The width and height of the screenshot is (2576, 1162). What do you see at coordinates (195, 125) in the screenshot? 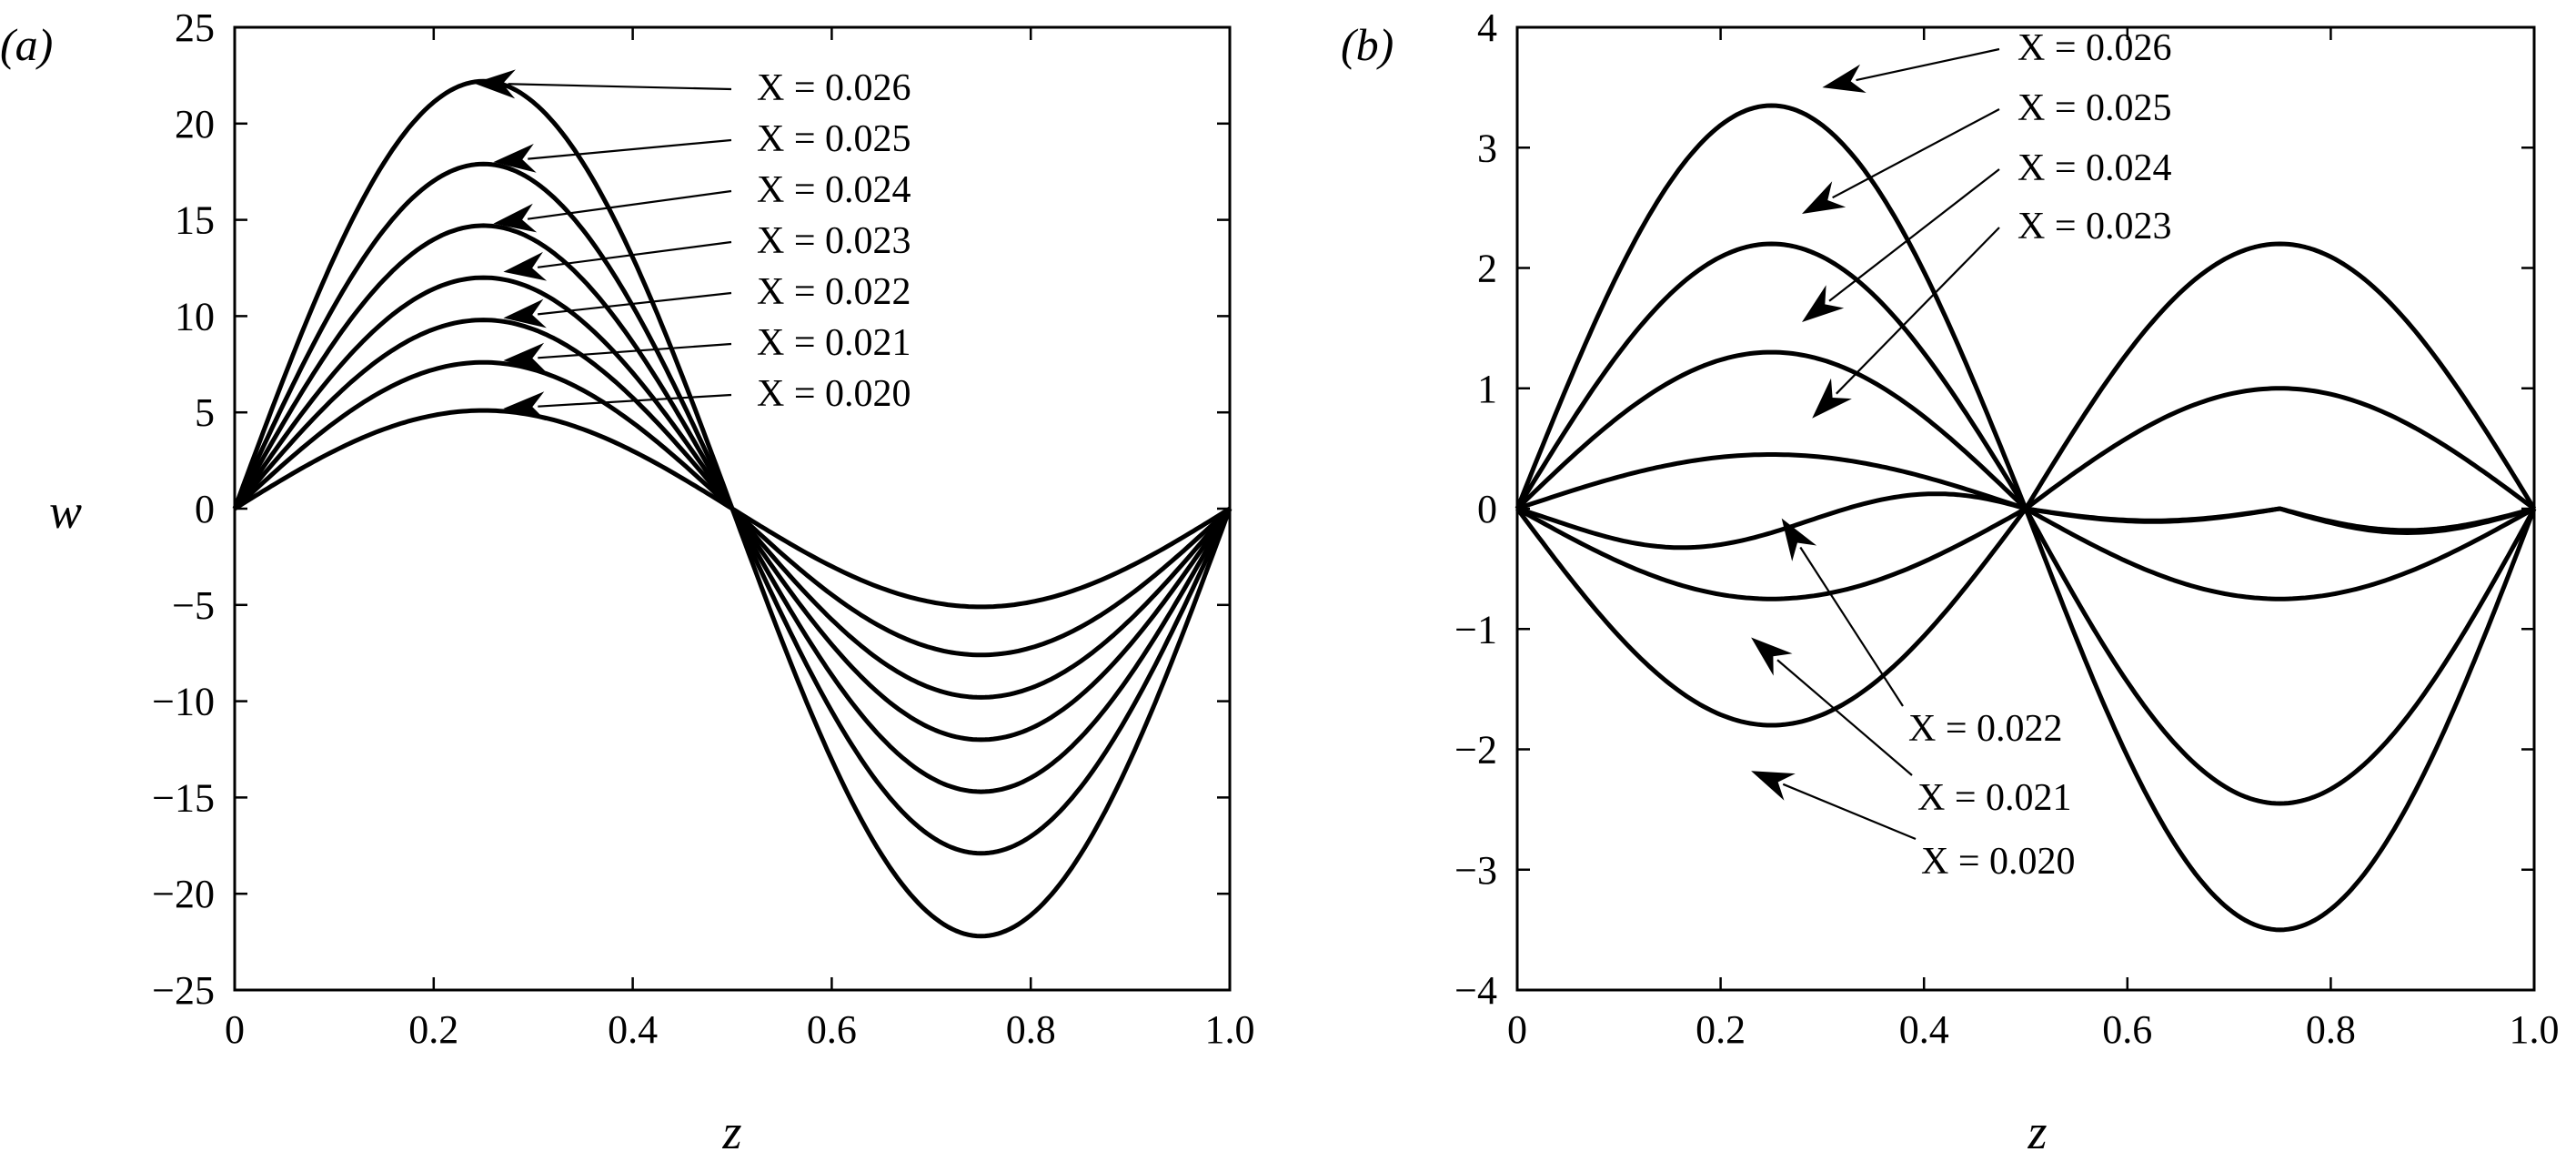
I see `y-tick-label: 20` at bounding box center [195, 125].